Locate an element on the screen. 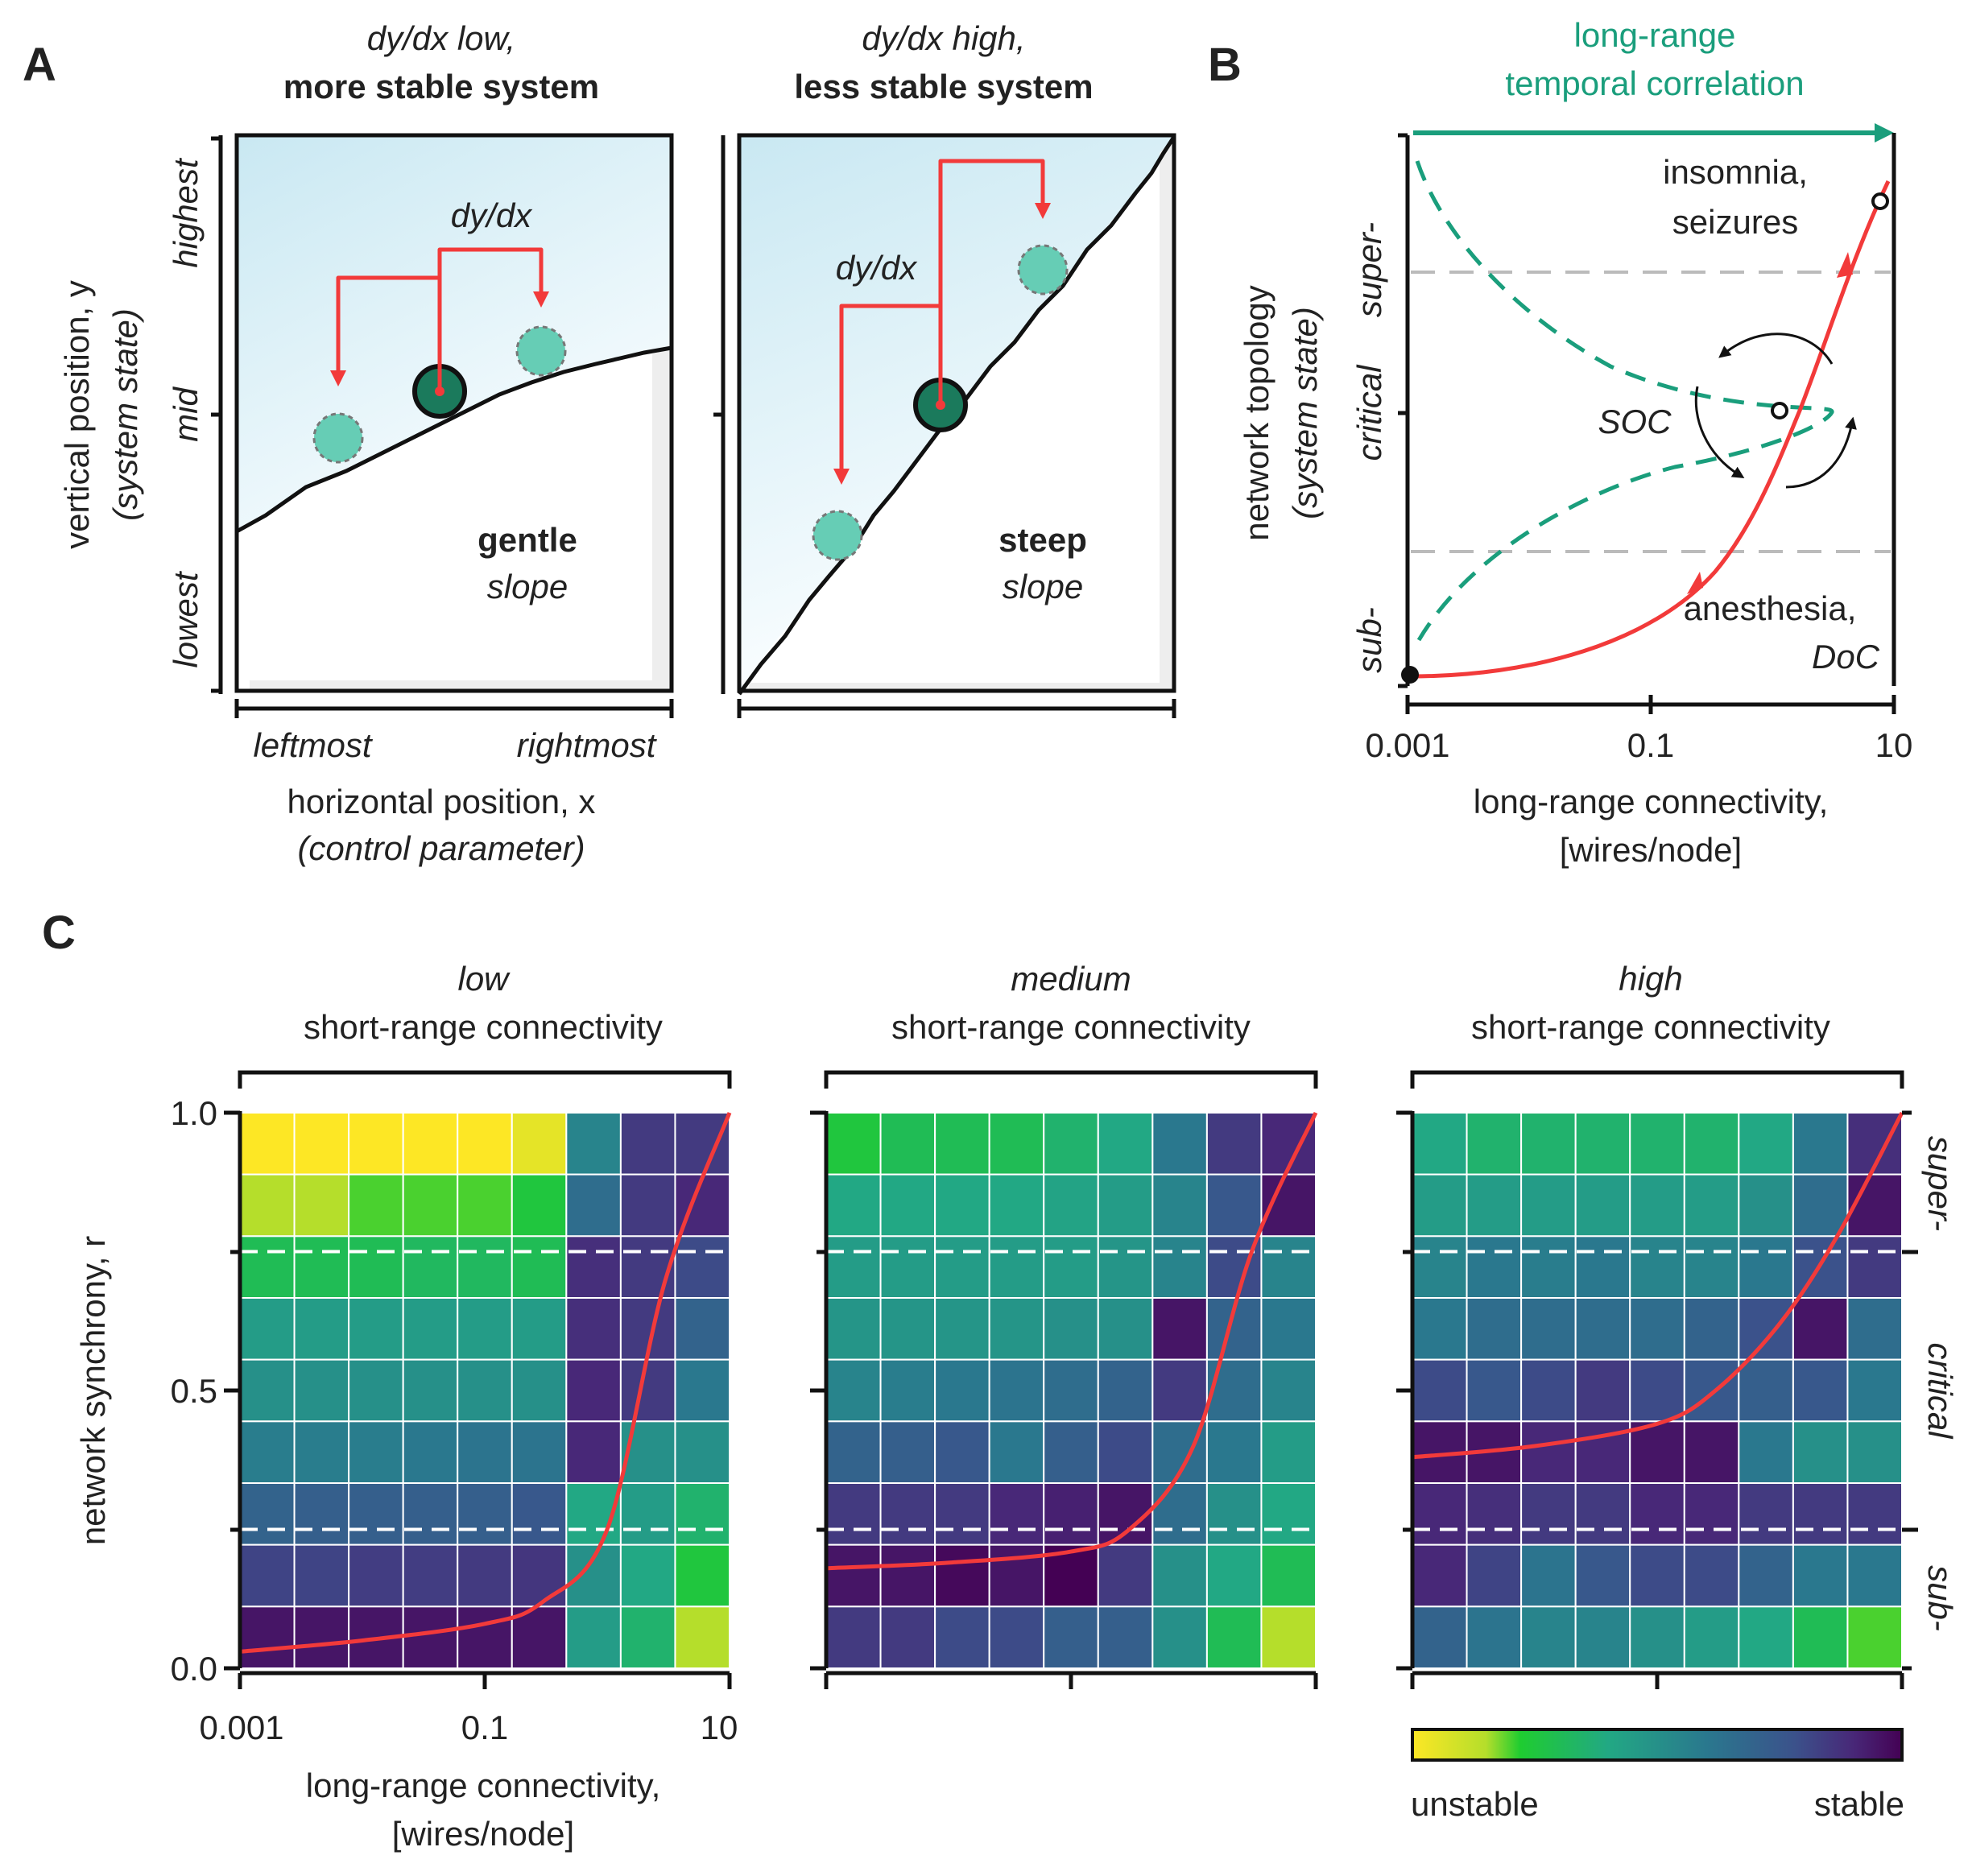 The height and width of the screenshot is (1876, 1968). panel-c-xtick-01: 0.1 is located at coordinates (485, 1727).